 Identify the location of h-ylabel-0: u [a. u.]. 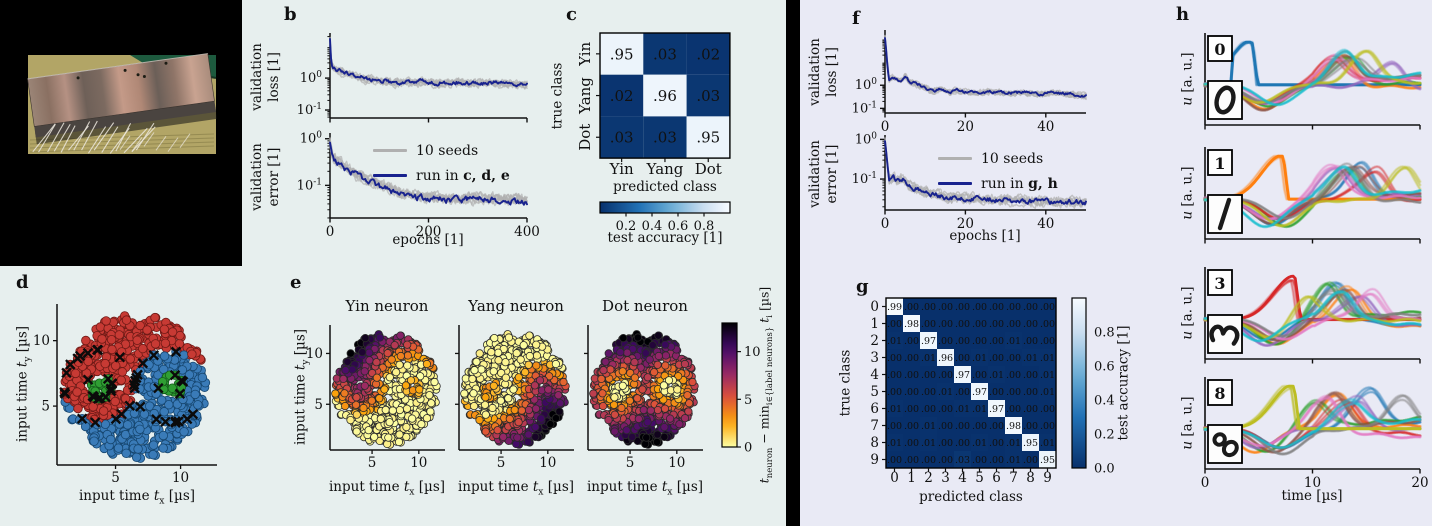
(1187, 79).